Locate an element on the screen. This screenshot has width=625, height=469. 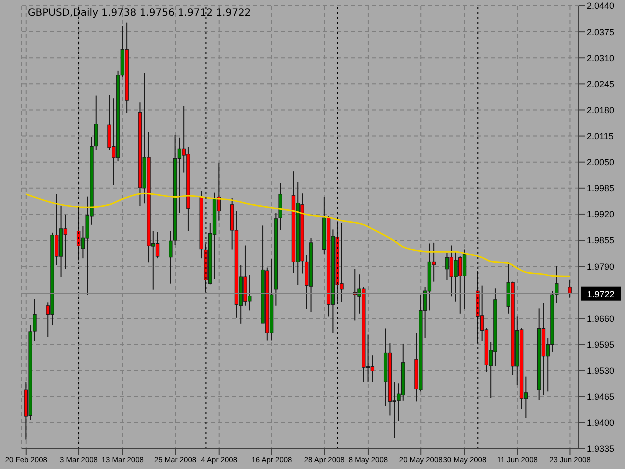
y-tick-label: 2.0245 is located at coordinates (601, 84).